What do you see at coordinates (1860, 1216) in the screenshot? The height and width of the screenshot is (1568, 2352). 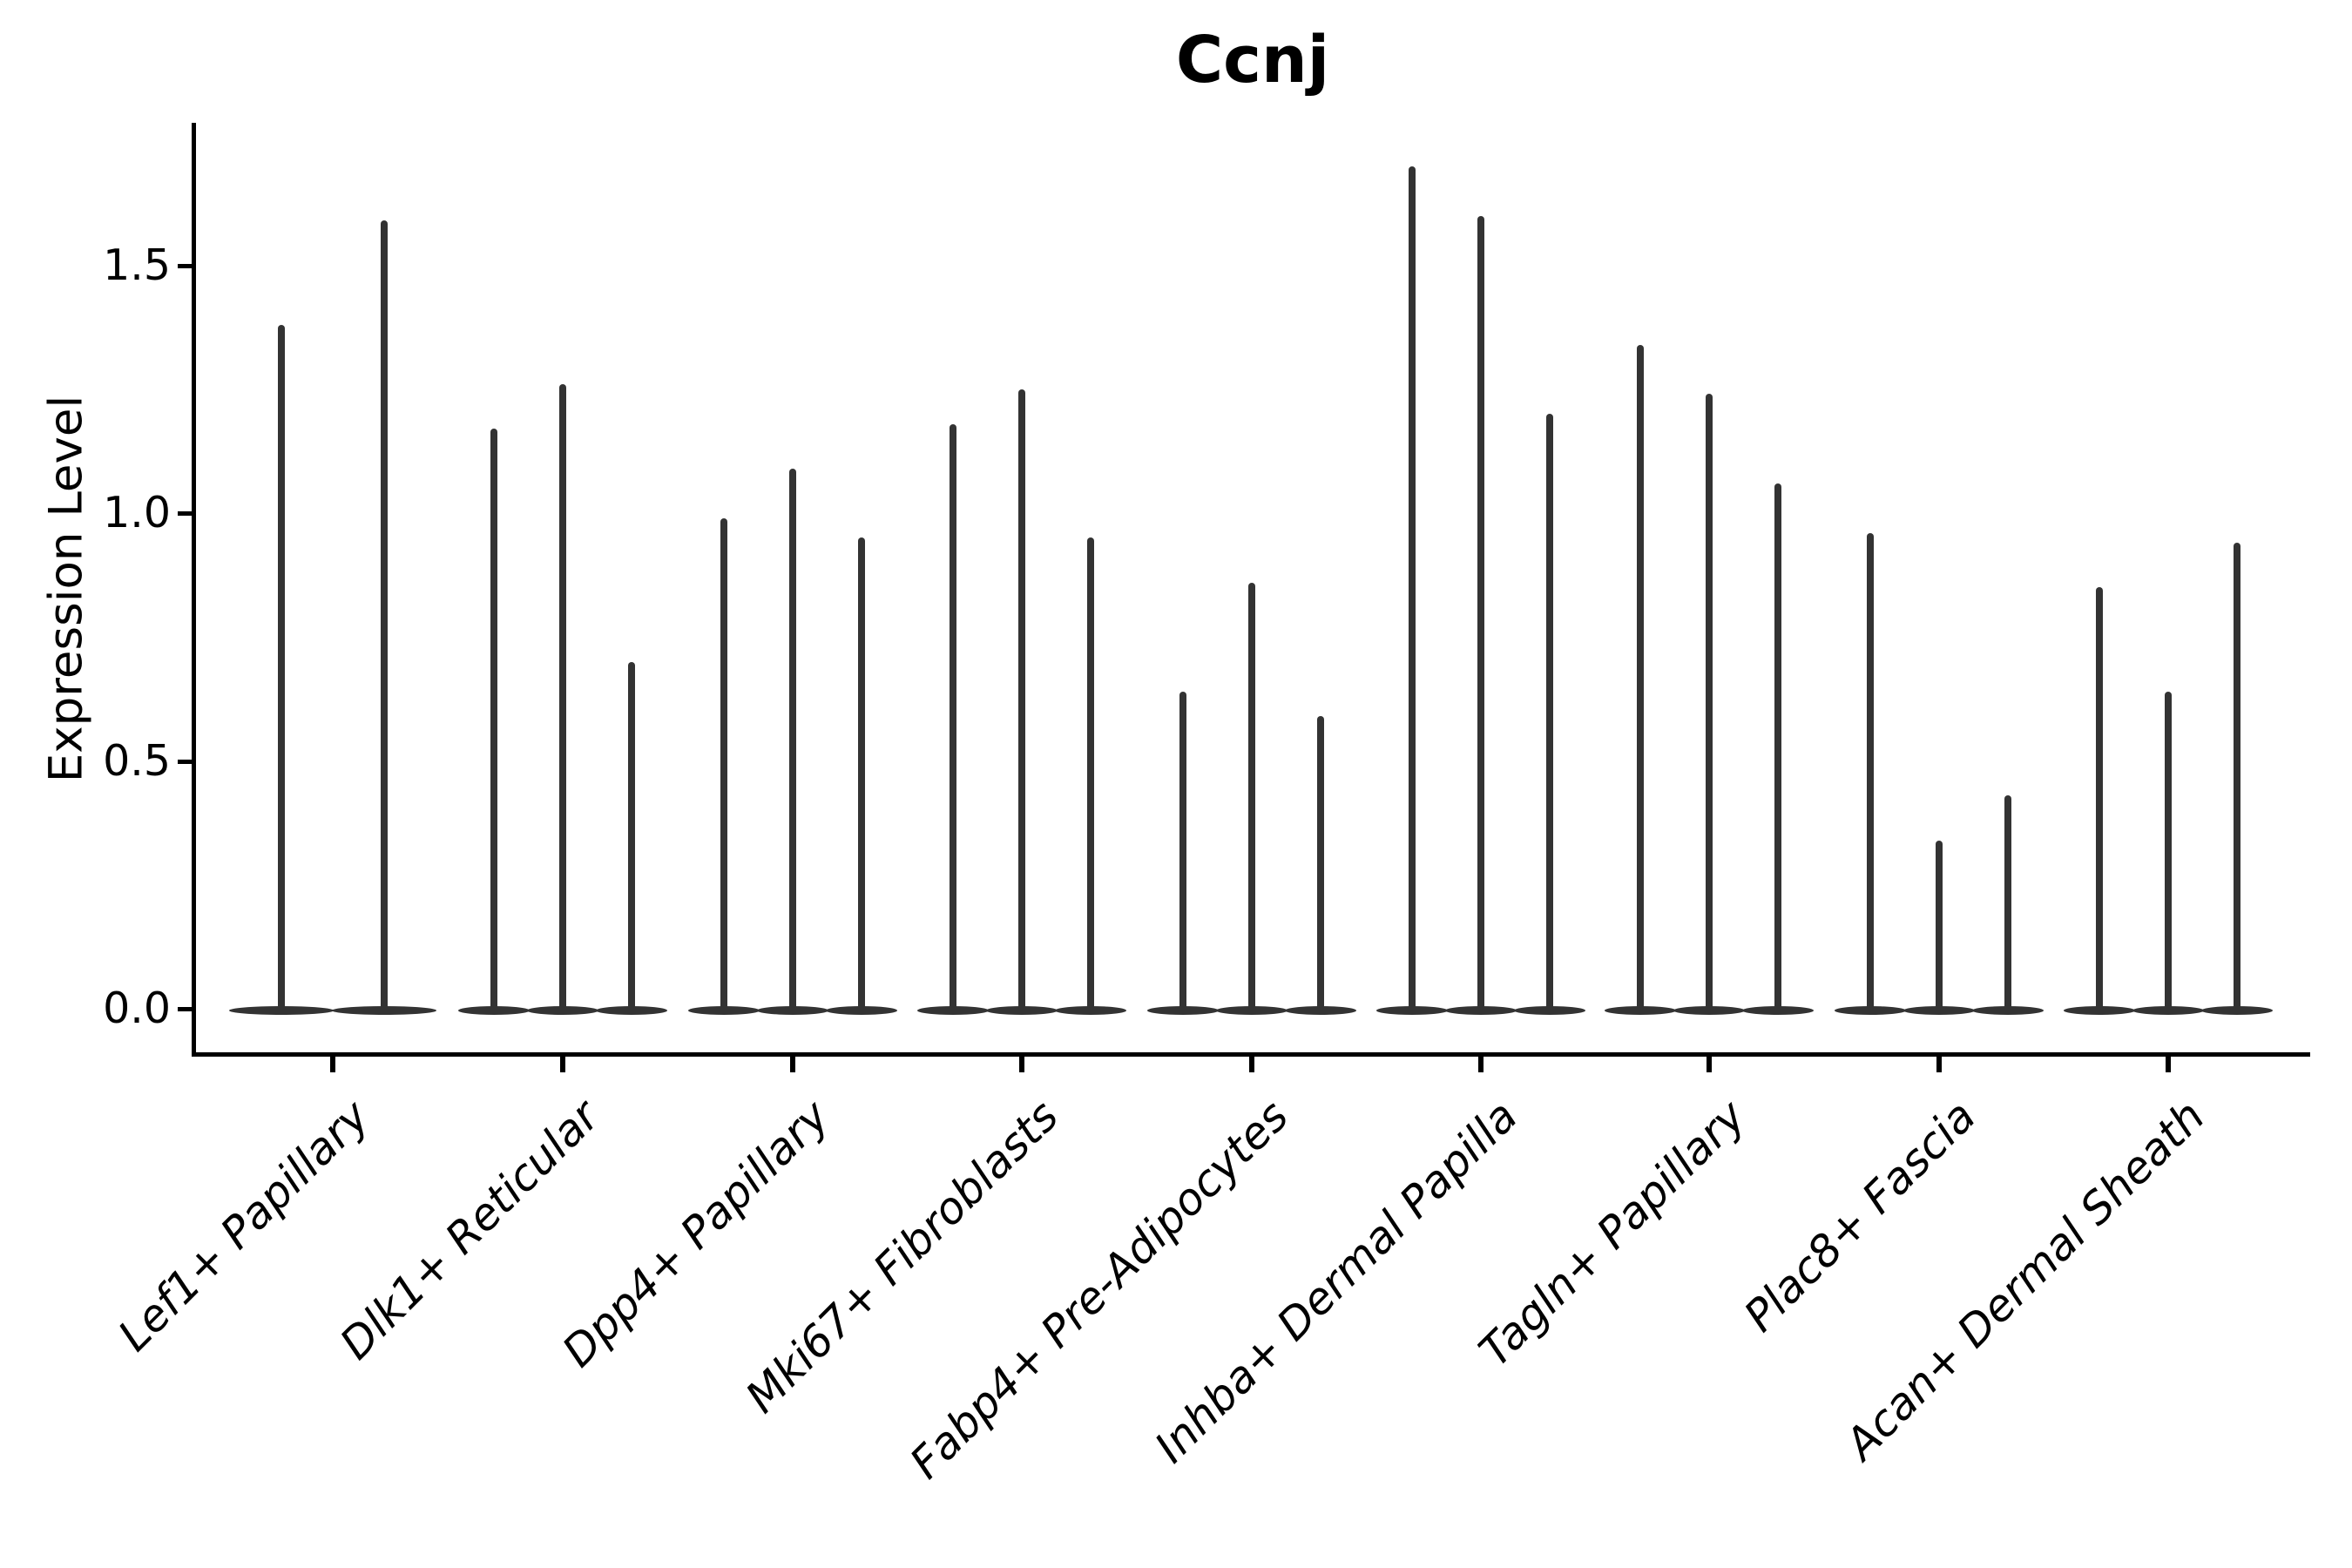 I see `x-axis-tick-label: Plac8+ Fascia` at bounding box center [1860, 1216].